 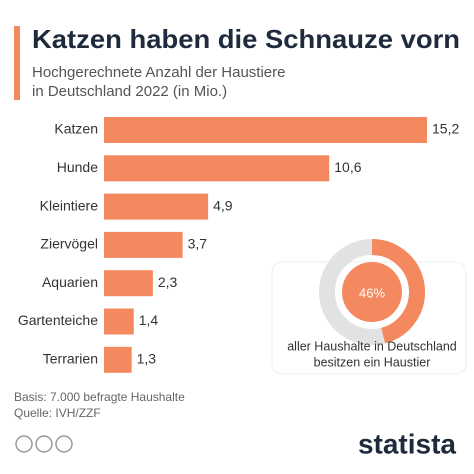 What do you see at coordinates (57, 413) in the screenshot?
I see `footer-source: Quelle: IVH/ZZF` at bounding box center [57, 413].